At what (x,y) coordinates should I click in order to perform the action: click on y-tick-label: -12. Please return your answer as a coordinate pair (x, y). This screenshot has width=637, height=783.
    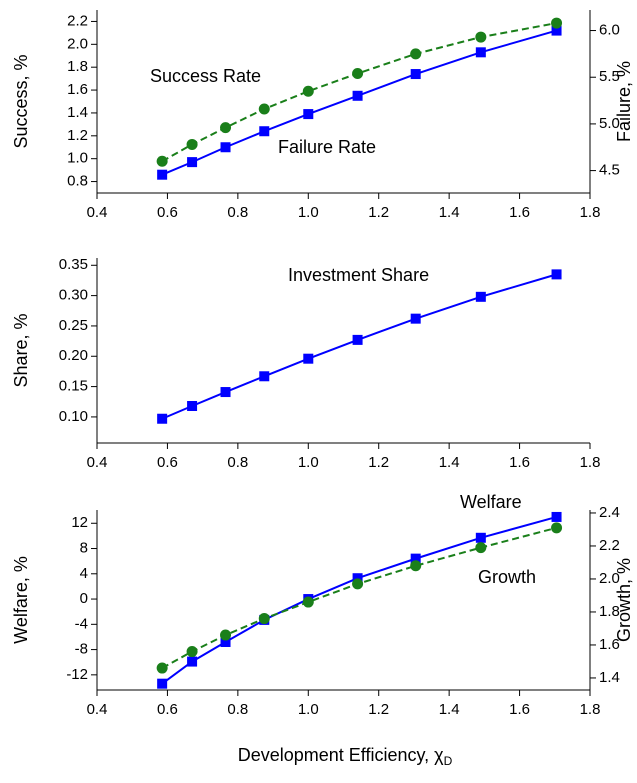
    Looking at the image, I should click on (77, 674).